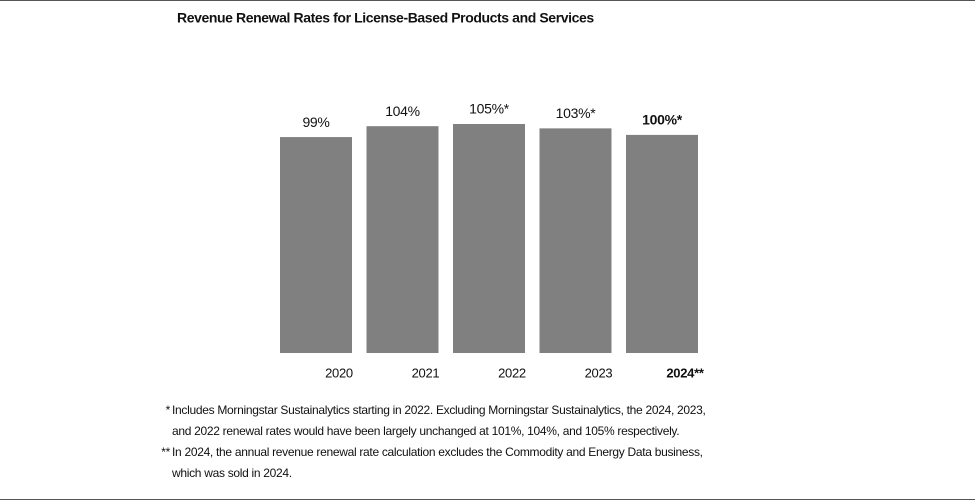  What do you see at coordinates (685, 372) in the screenshot?
I see `x-tick-label: 2024**` at bounding box center [685, 372].